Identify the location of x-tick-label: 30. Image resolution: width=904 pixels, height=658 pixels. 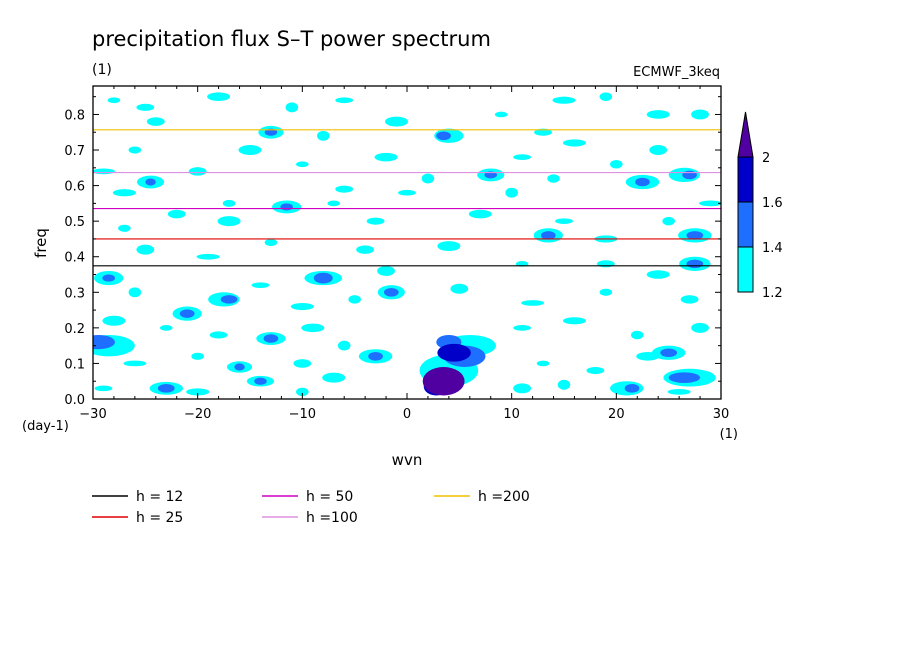
(721, 414).